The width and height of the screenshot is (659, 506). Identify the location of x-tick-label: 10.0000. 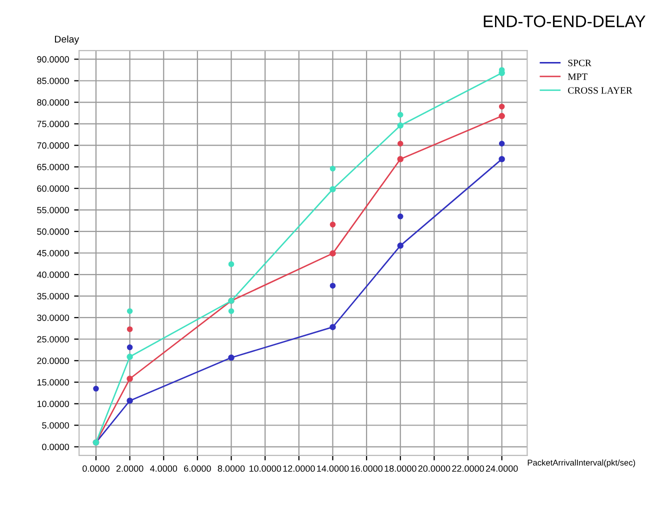
(265, 468).